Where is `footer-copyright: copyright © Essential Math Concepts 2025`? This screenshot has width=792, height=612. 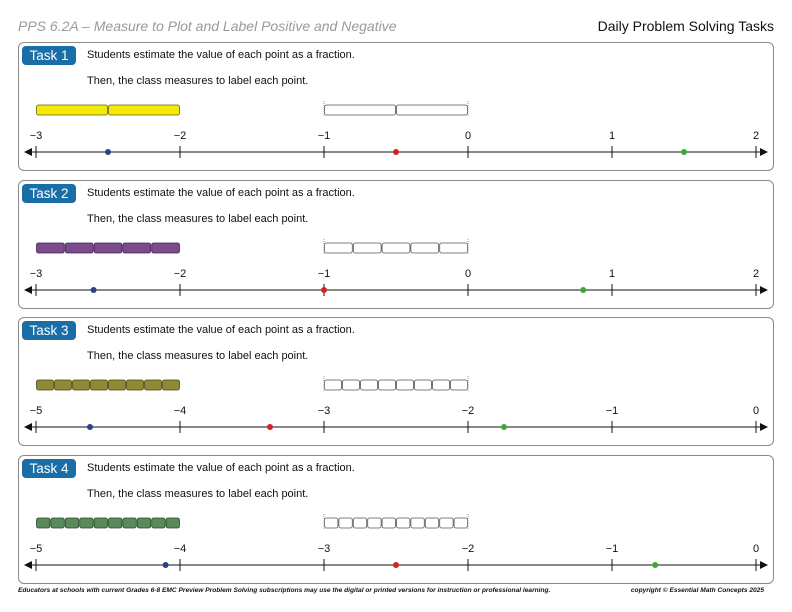 footer-copyright: copyright © Essential Math Concepts 2025 is located at coordinates (697, 590).